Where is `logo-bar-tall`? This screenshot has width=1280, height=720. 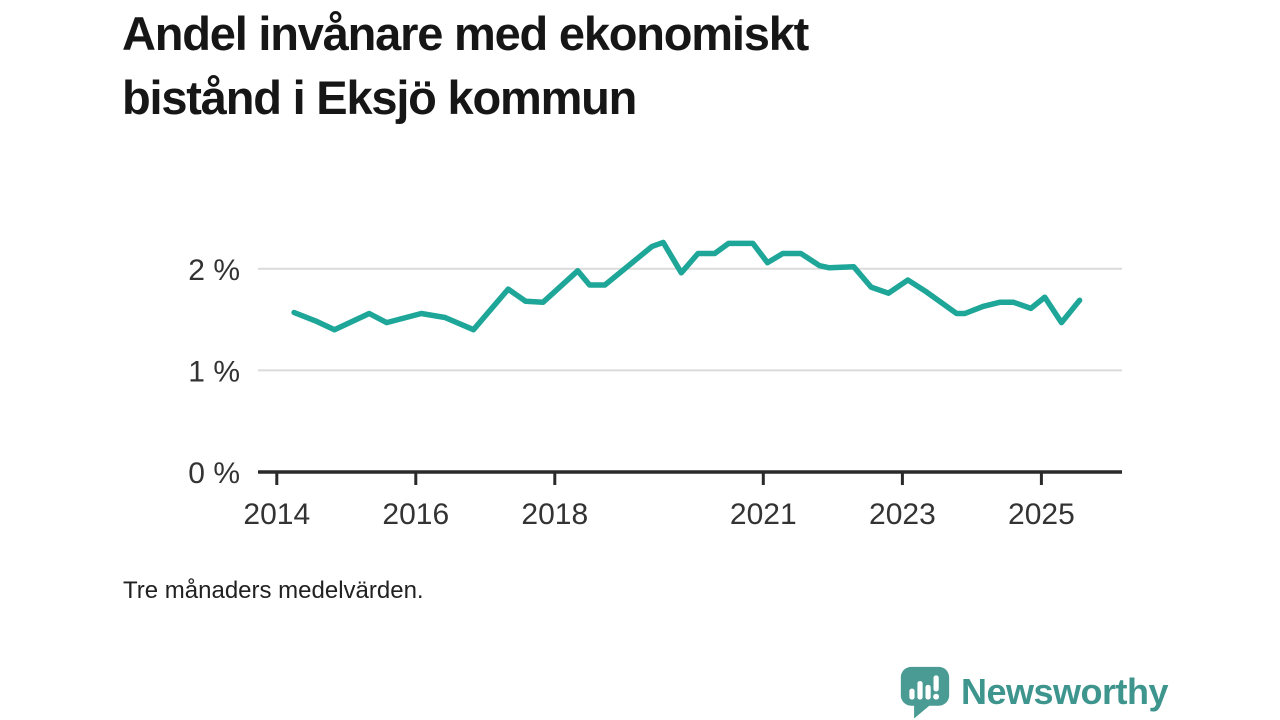 logo-bar-tall is located at coordinates (920, 690).